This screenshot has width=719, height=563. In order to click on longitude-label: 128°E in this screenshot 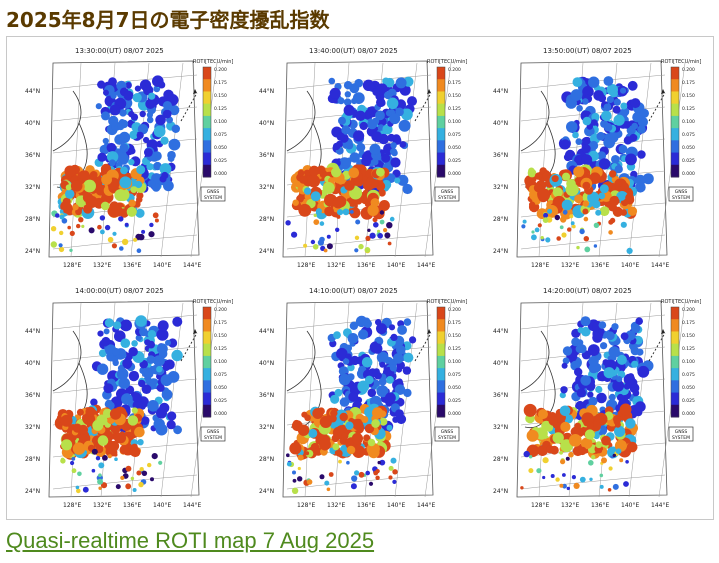, I will do `click(306, 265)`.